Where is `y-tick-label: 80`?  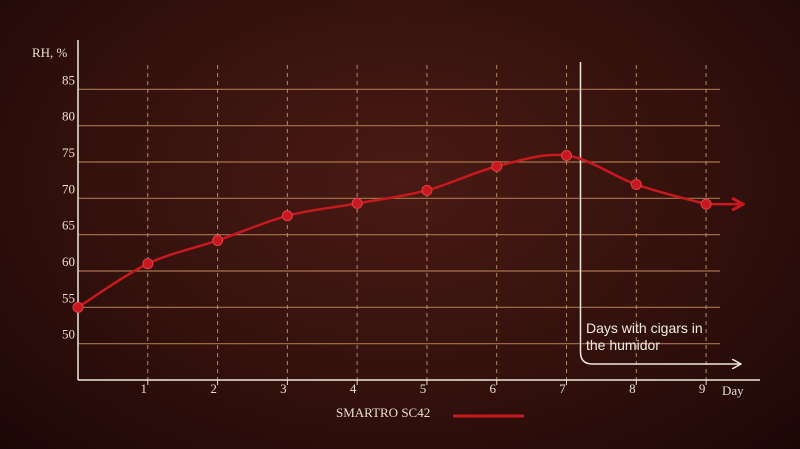 y-tick-label: 80 is located at coordinates (68, 116).